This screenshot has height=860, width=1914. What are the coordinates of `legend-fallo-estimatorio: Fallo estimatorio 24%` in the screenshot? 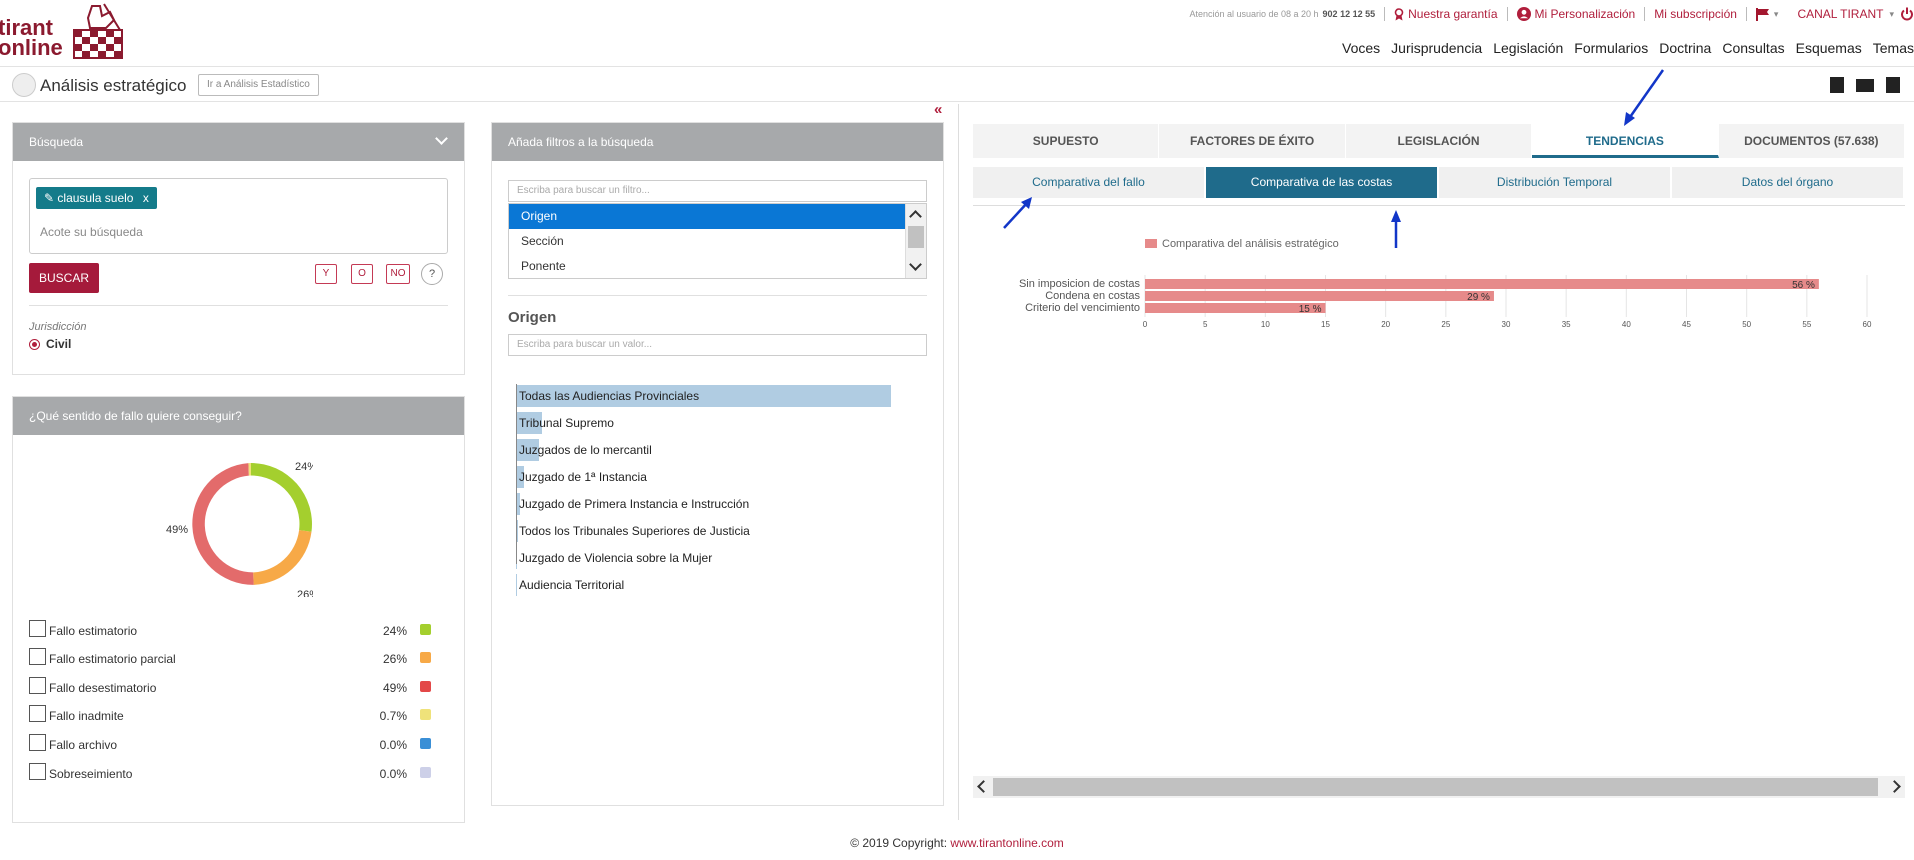 It's located at (235, 630).